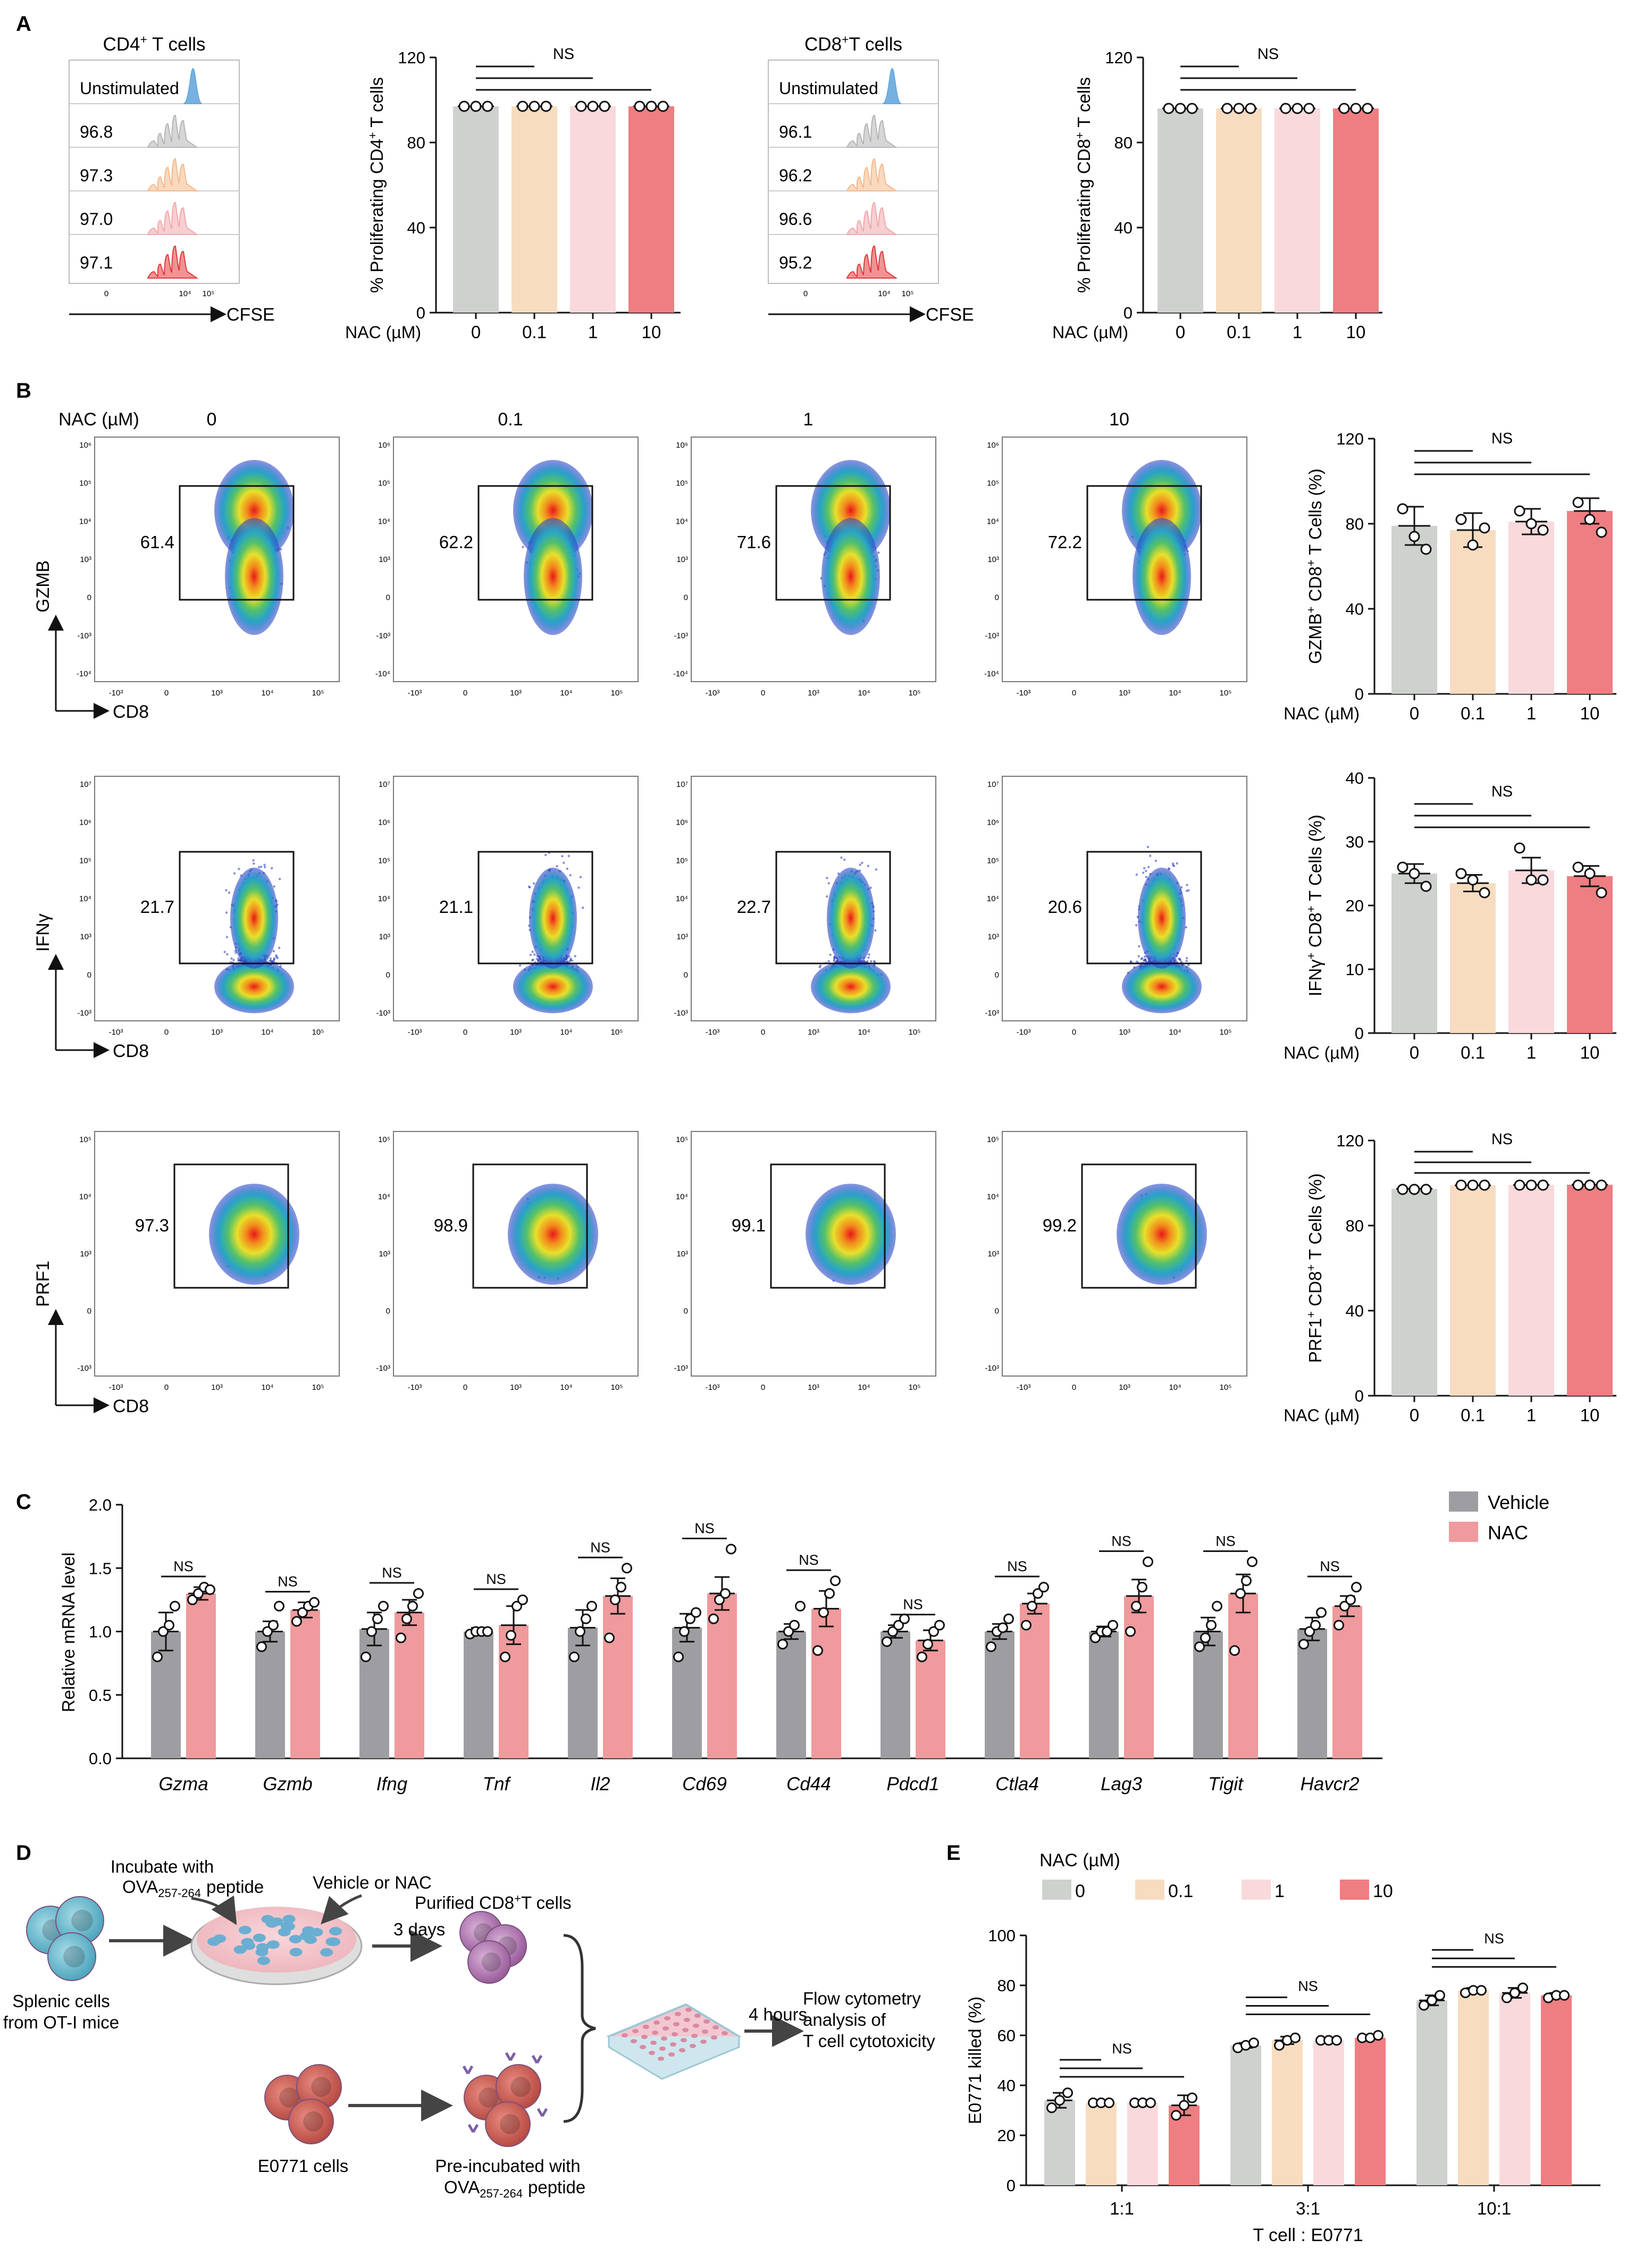 The width and height of the screenshot is (1652, 2256). Describe the element at coordinates (1090, 332) in the screenshot. I see `x-axis-label: NAC (µM)` at that location.